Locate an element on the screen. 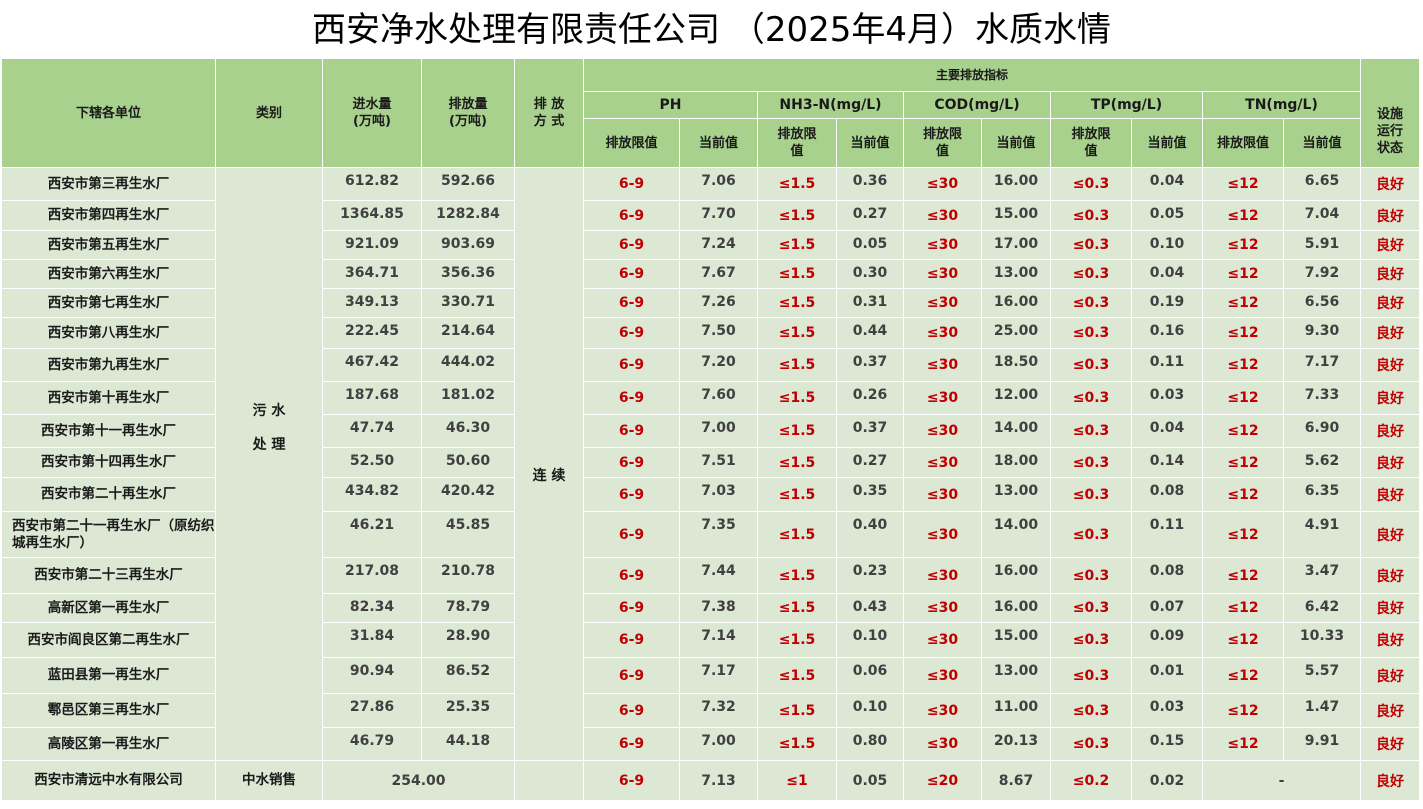 Image resolution: width=1423 pixels, height=809 pixels. nh3n-value: 0.27 is located at coordinates (870, 462).